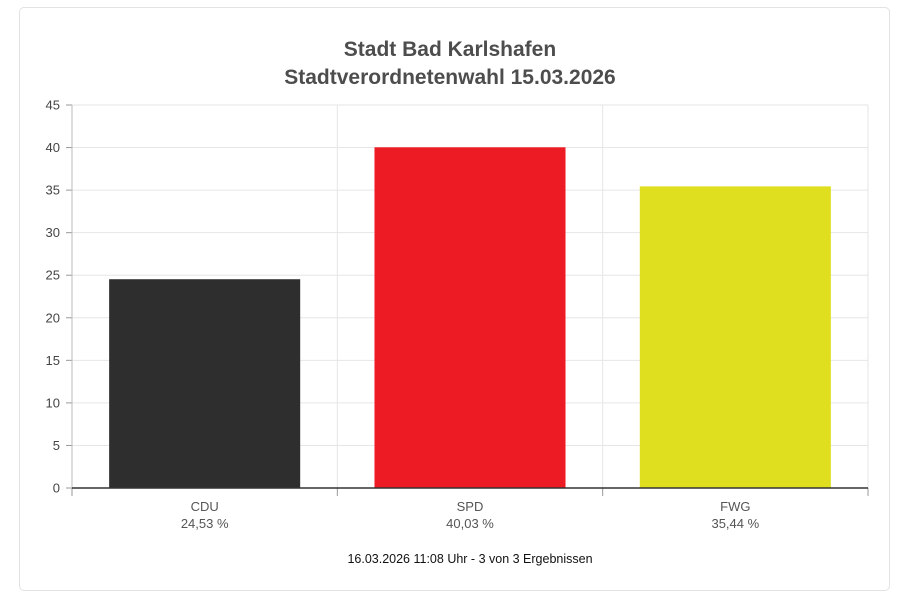 The height and width of the screenshot is (595, 900). Describe the element at coordinates (205, 506) in the screenshot. I see `category-label: CDU` at that location.